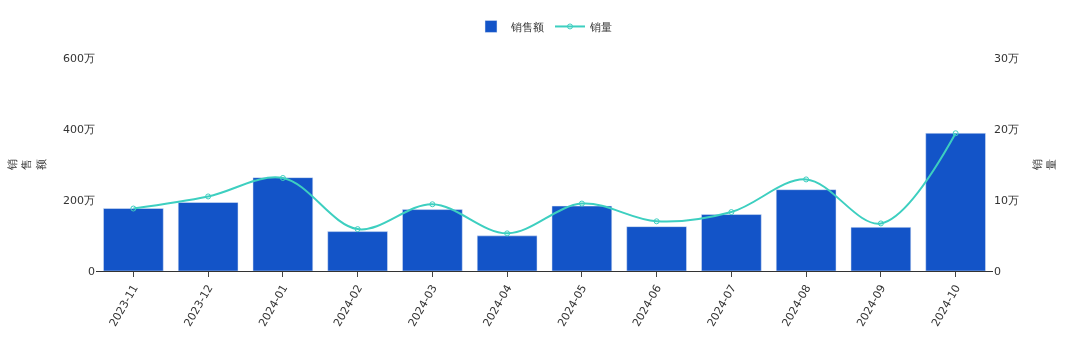 The image size is (1080, 341). Describe the element at coordinates (27, 165) in the screenshot. I see `y-axis-title: 销售额` at that location.